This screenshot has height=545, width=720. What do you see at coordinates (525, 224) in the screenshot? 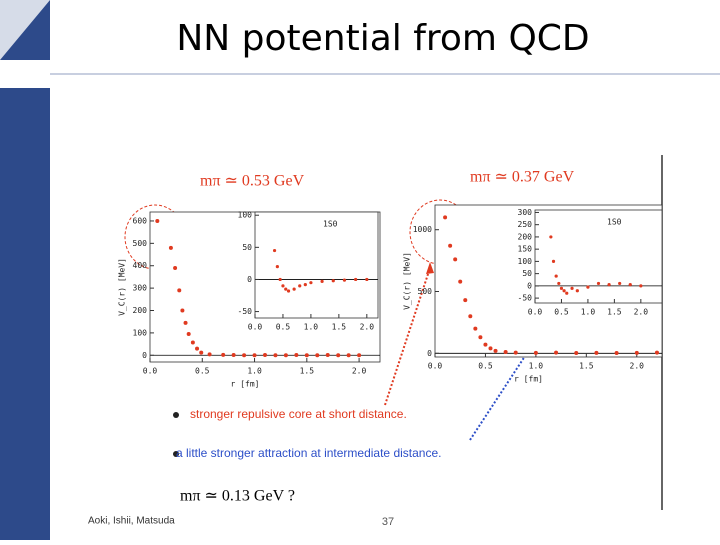
I see `y-tick-label: 250` at bounding box center [525, 224].